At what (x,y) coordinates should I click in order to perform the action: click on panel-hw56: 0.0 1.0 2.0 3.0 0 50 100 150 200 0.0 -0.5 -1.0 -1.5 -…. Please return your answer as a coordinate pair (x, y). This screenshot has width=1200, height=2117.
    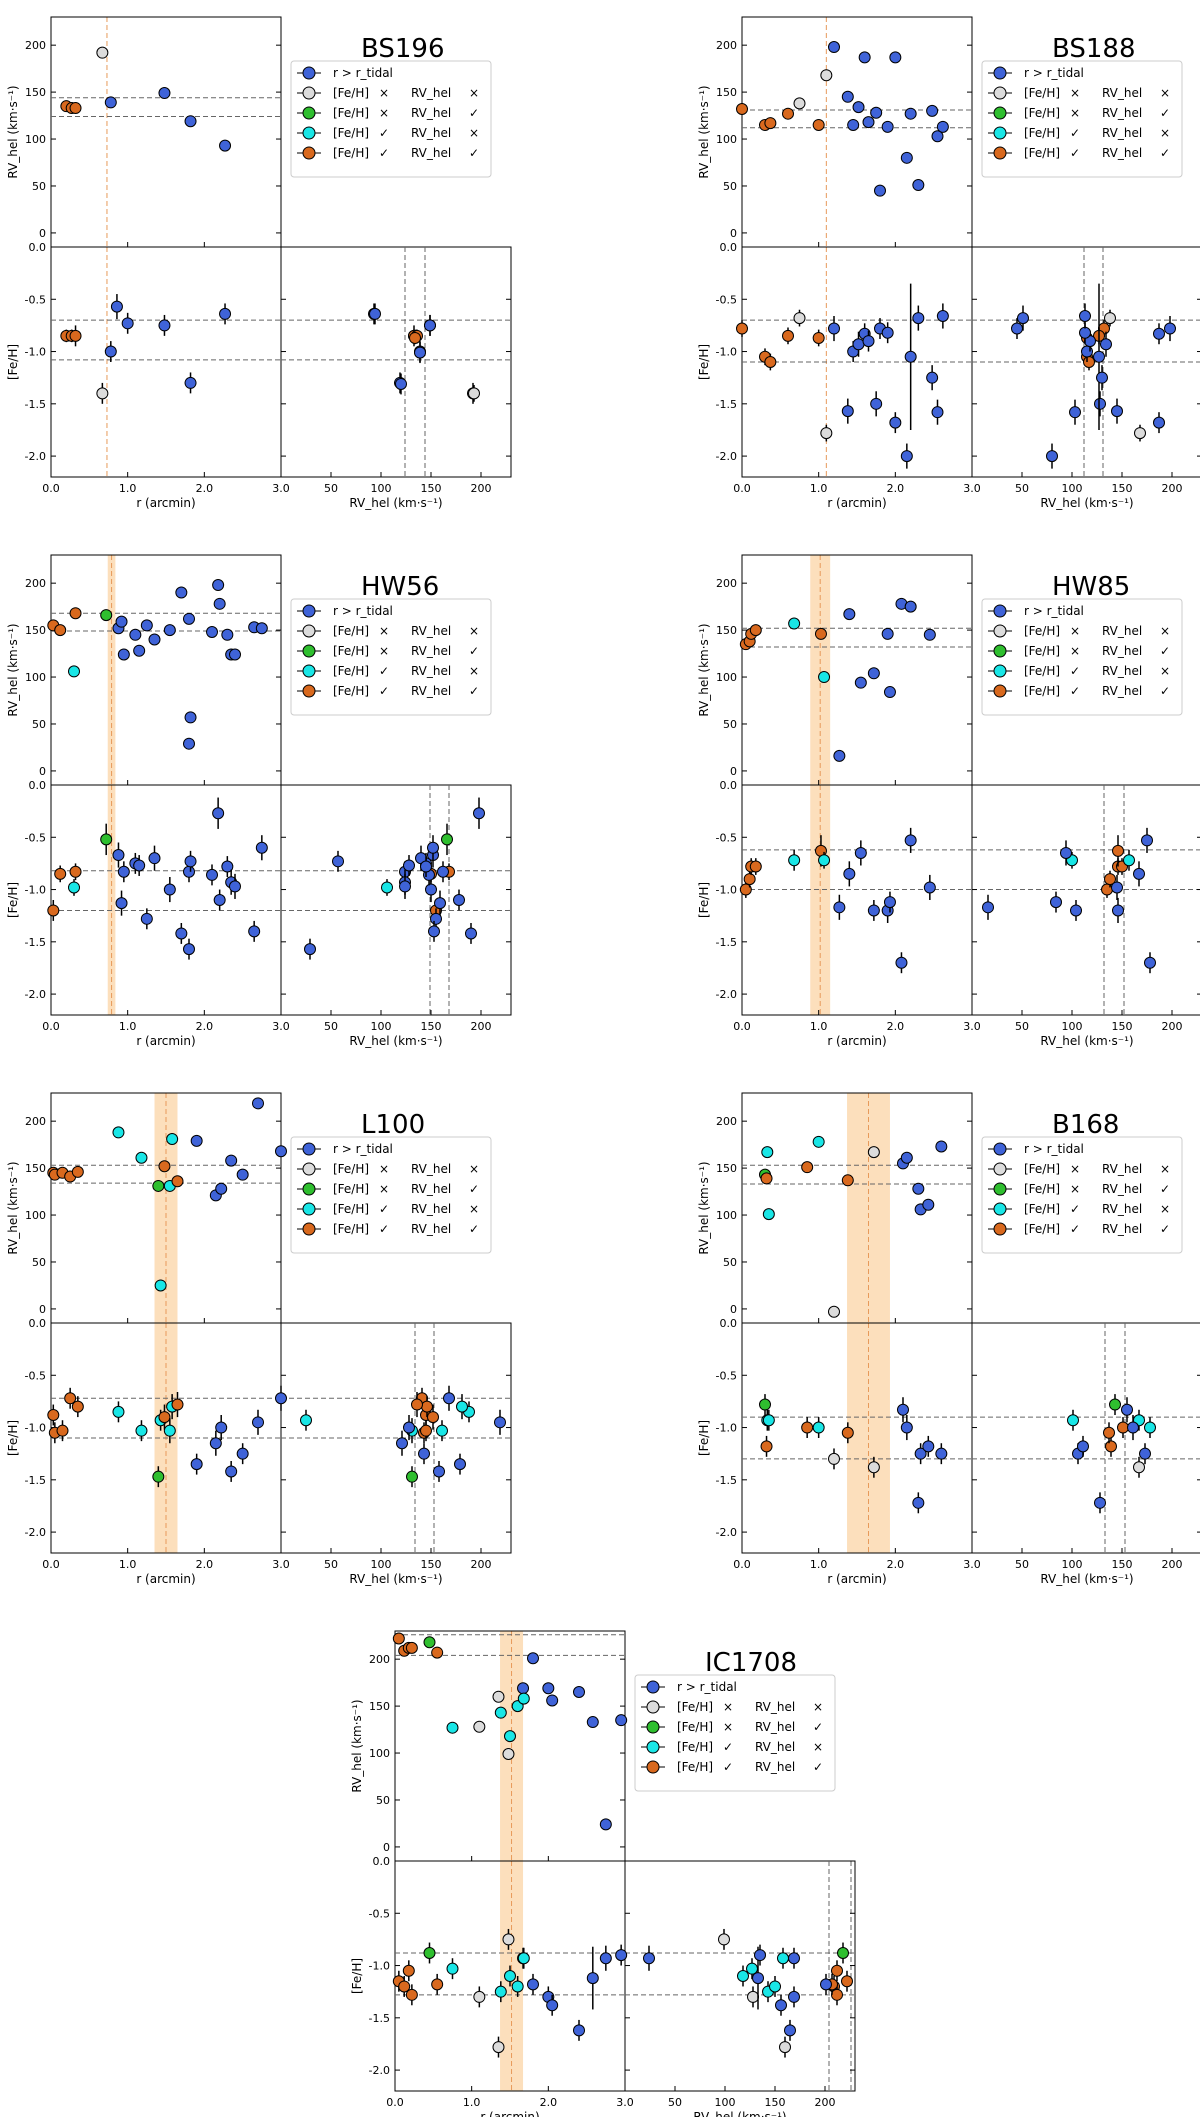
    Looking at the image, I should click on (259, 801).